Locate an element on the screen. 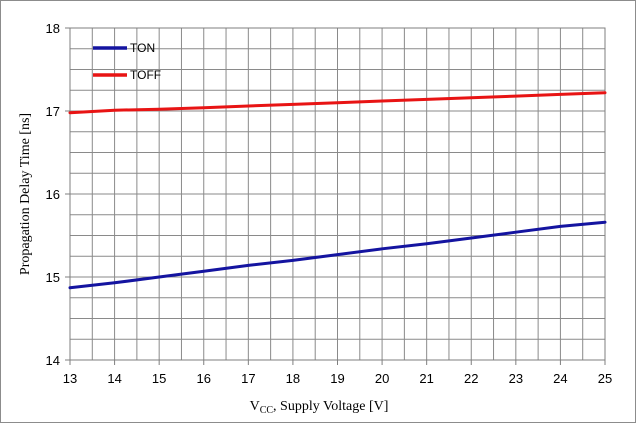 The width and height of the screenshot is (636, 423). y-tick-label: 18 is located at coordinates (53, 28).